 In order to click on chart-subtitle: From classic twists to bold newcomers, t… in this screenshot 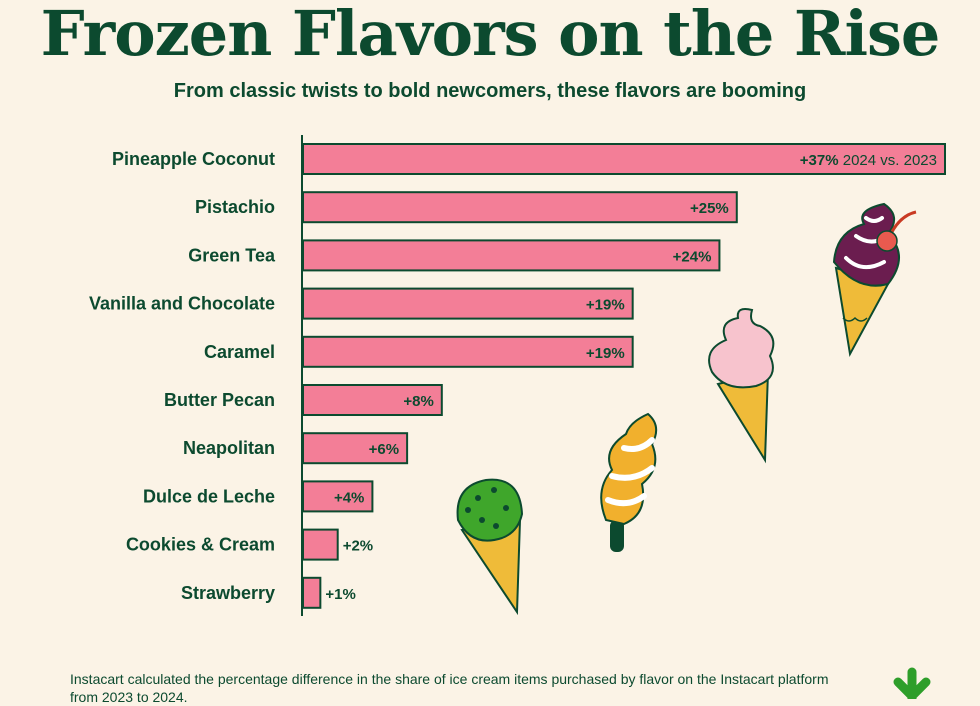, I will do `click(490, 91)`.